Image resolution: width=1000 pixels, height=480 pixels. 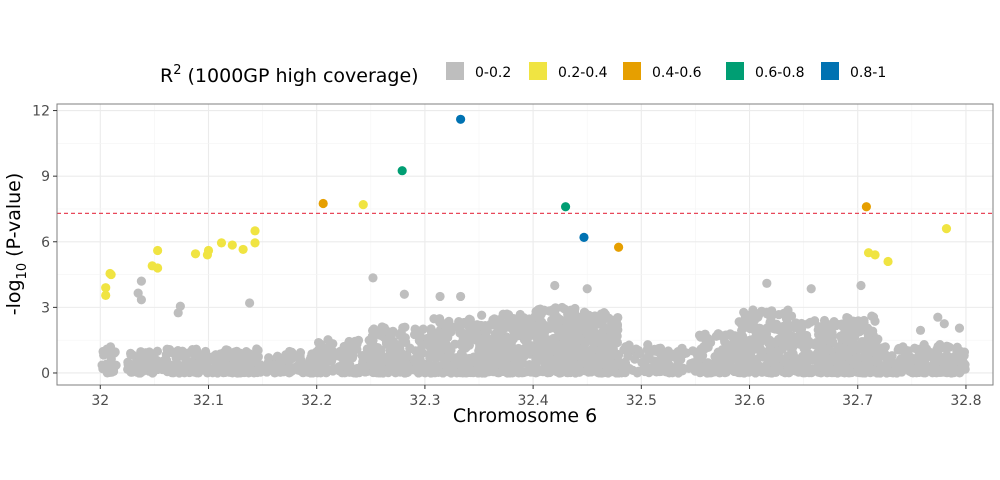 What do you see at coordinates (677, 73) in the screenshot?
I see `legend-label: 0.4-0.6` at bounding box center [677, 73].